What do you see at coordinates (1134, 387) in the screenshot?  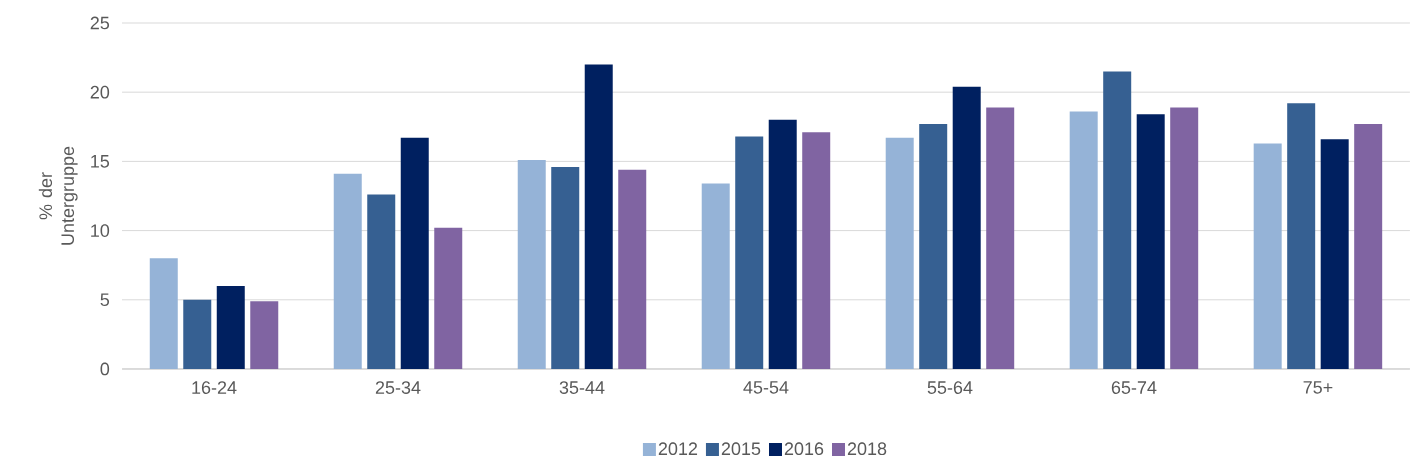 I see `x-tick-label: 65-74` at bounding box center [1134, 387].